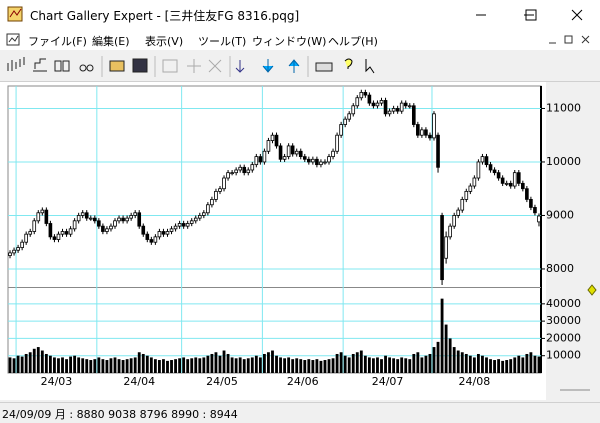 Image resolution: width=600 pixels, height=423 pixels. Describe the element at coordinates (289, 41) in the screenshot. I see `menu-item: ウィンドウ(W)` at that location.